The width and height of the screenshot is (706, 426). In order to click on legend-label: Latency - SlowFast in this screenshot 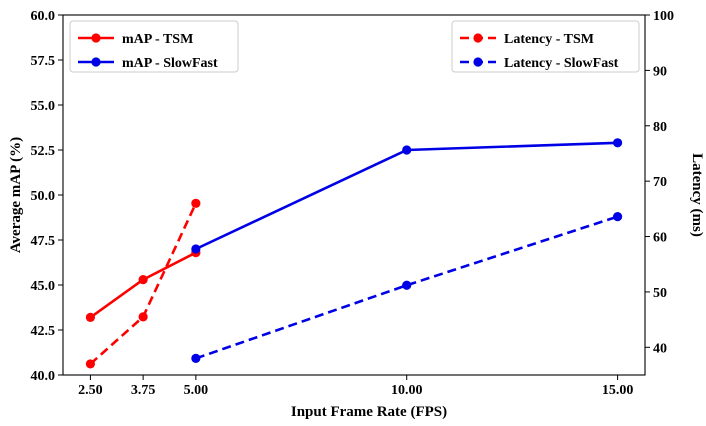, I will do `click(561, 63)`.